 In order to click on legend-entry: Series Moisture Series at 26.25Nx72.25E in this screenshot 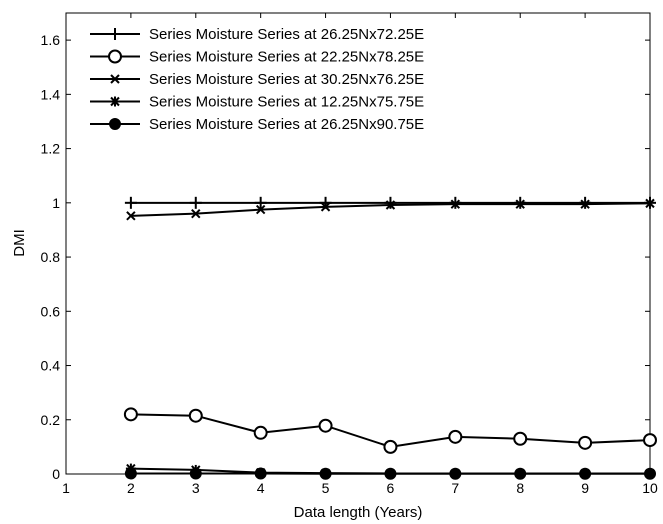, I will do `click(257, 34)`.